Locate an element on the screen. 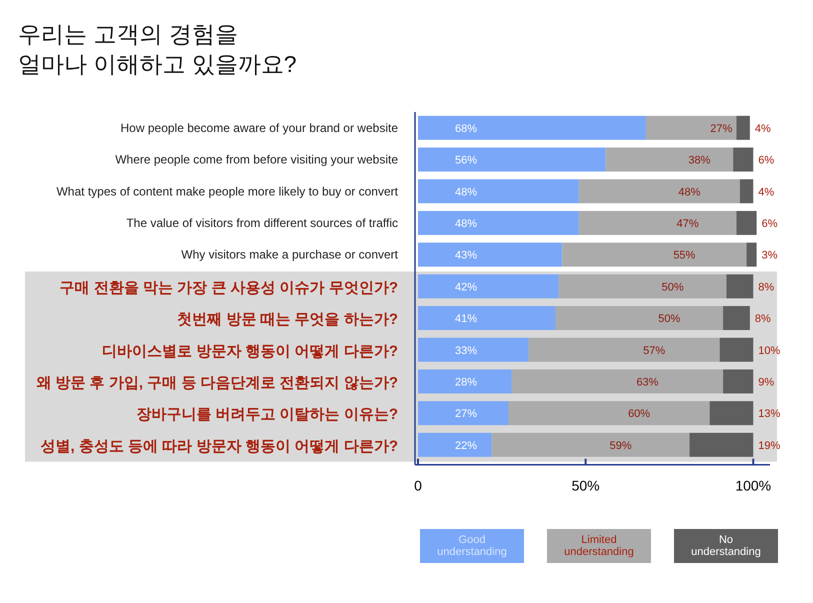  y-tick-label: What types of content make people more likely to buy or convert is located at coordinates (227, 191).